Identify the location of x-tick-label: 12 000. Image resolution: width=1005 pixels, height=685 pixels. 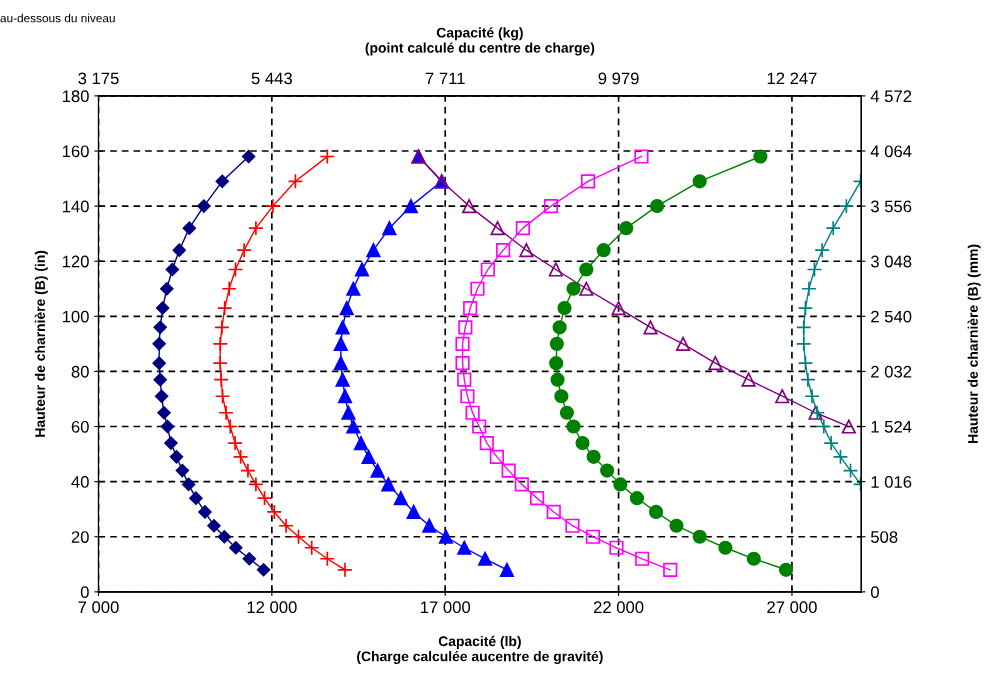
(272, 607).